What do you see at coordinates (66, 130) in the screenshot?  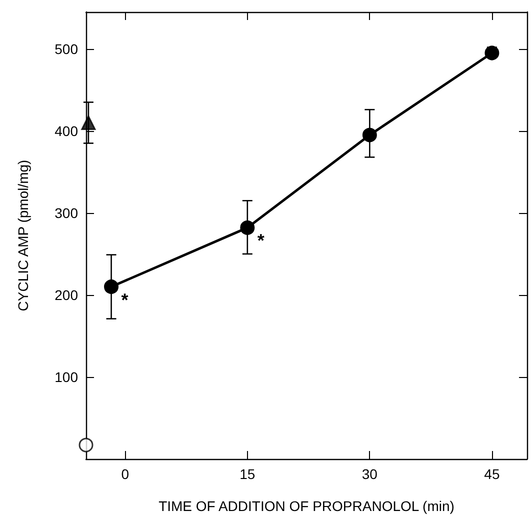 I see `y-tick-label: 400` at bounding box center [66, 130].